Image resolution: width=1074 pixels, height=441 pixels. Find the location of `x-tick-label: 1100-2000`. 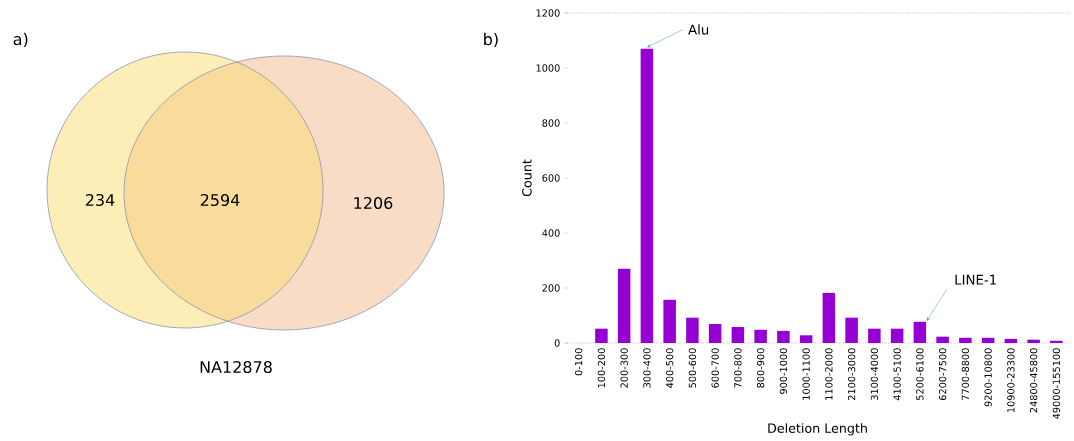

x-tick-label: 1100-2000 is located at coordinates (829, 374).